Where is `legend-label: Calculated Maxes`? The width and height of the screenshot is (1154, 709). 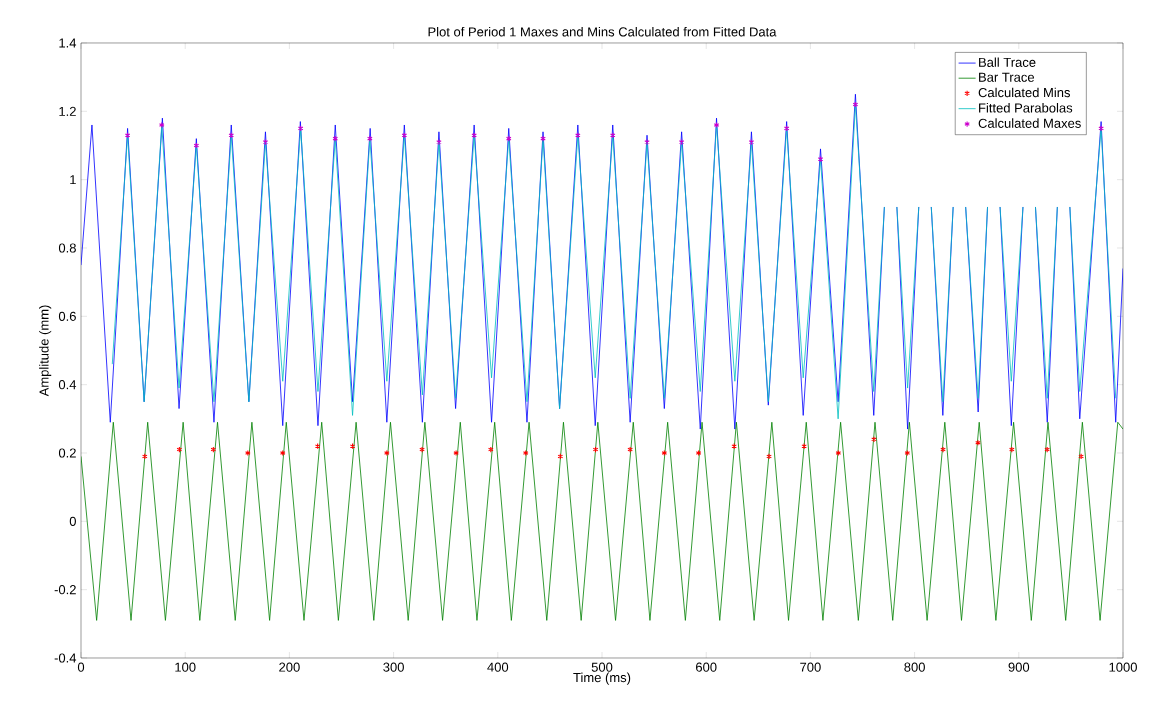 legend-label: Calculated Maxes is located at coordinates (1029, 123).